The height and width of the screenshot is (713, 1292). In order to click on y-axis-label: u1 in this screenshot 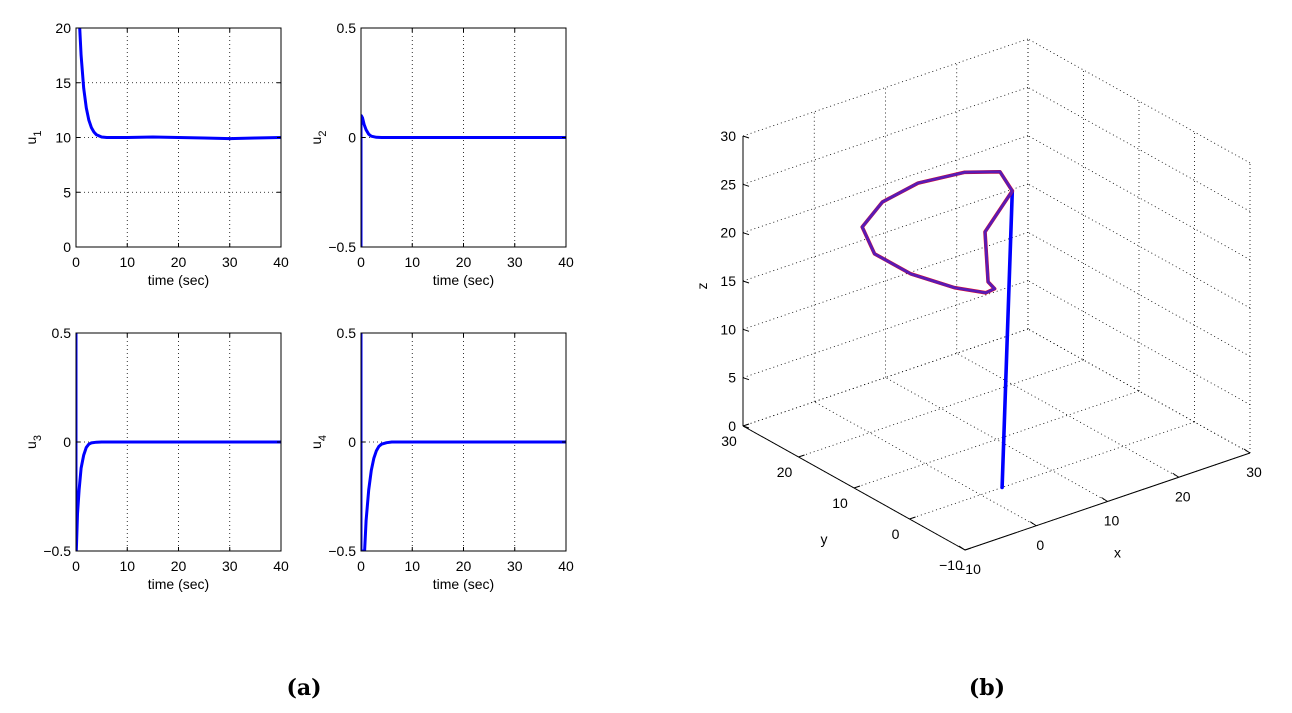, I will do `click(33, 138)`.